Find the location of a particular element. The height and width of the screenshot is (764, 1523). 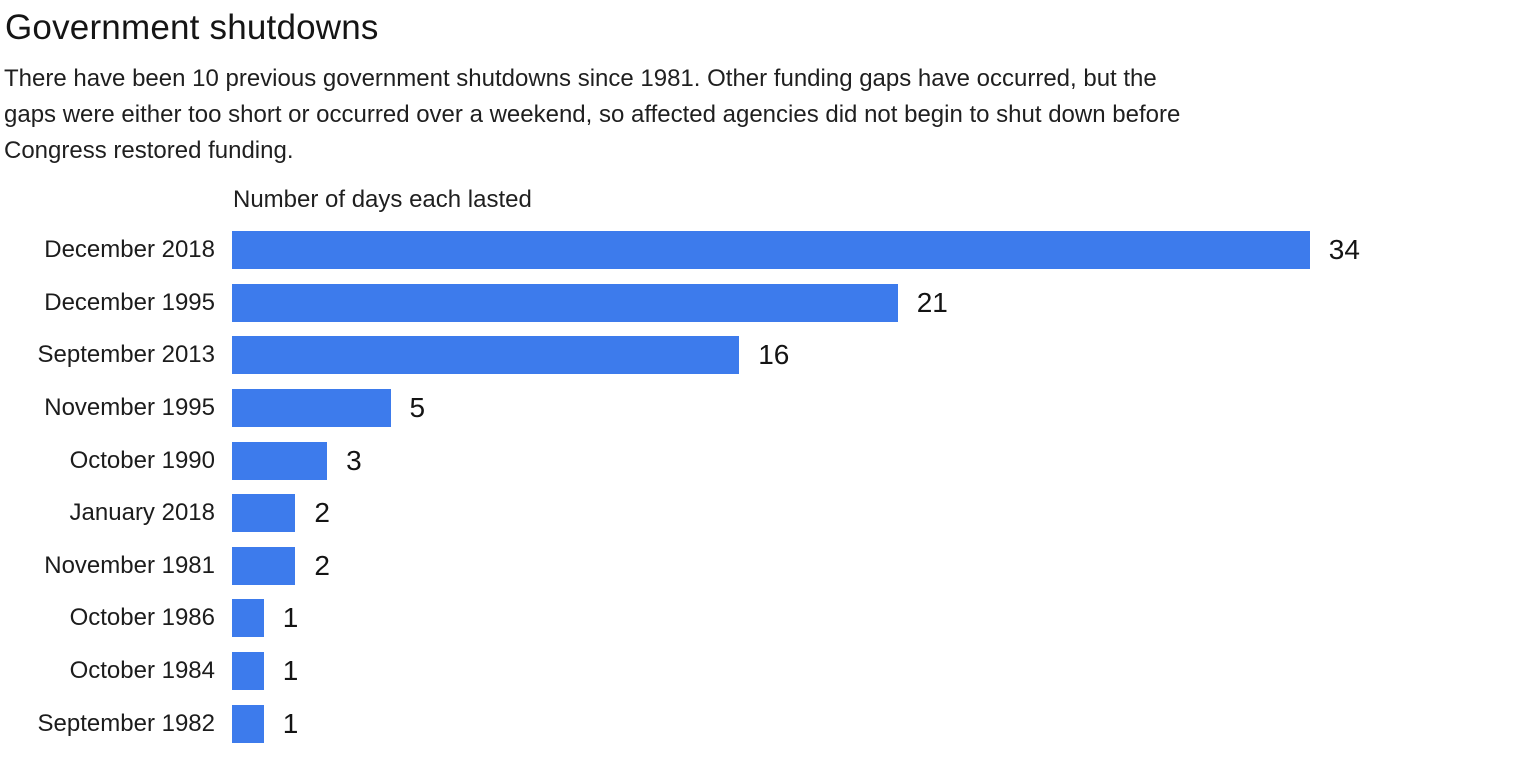

category-label: January 2018 is located at coordinates (142, 513).